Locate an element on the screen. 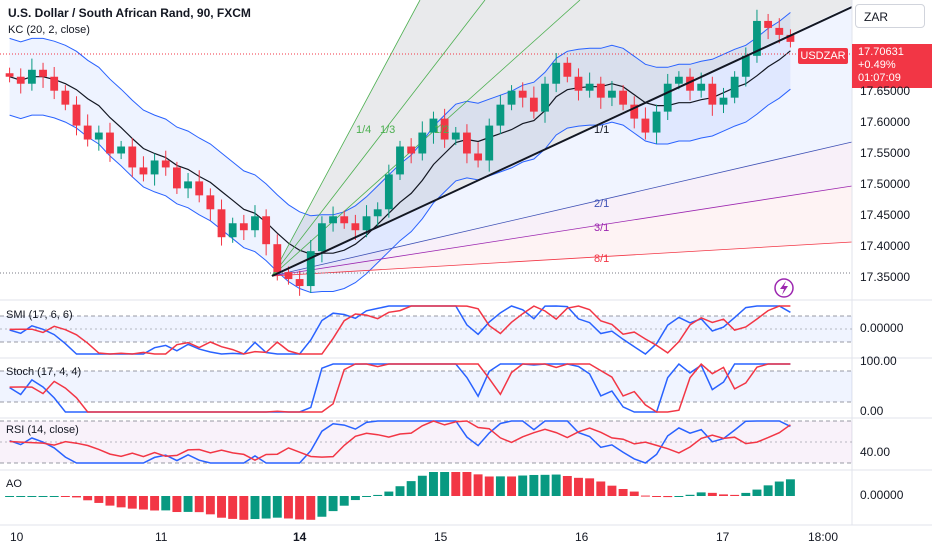  stoch-legend: Stoch (17, 4, 4) is located at coordinates (44, 372).